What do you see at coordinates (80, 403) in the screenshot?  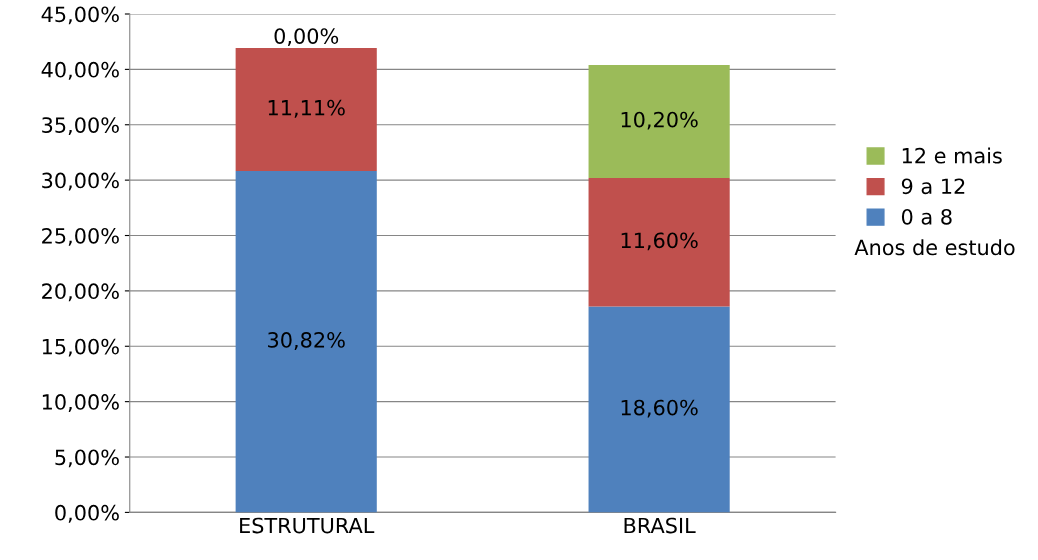 I see `y-tick-label: 10,00%` at bounding box center [80, 403].